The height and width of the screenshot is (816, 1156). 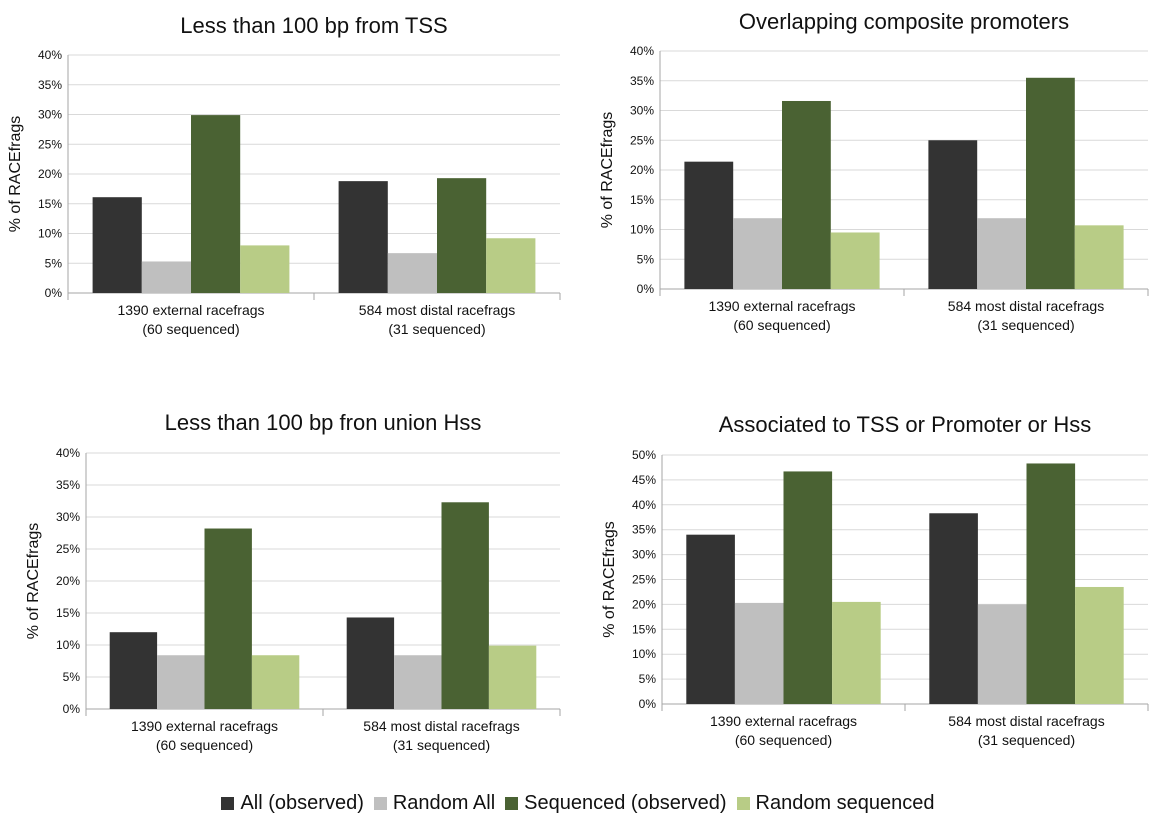 What do you see at coordinates (68, 549) in the screenshot?
I see `chart3-ytick-label: 25%` at bounding box center [68, 549].